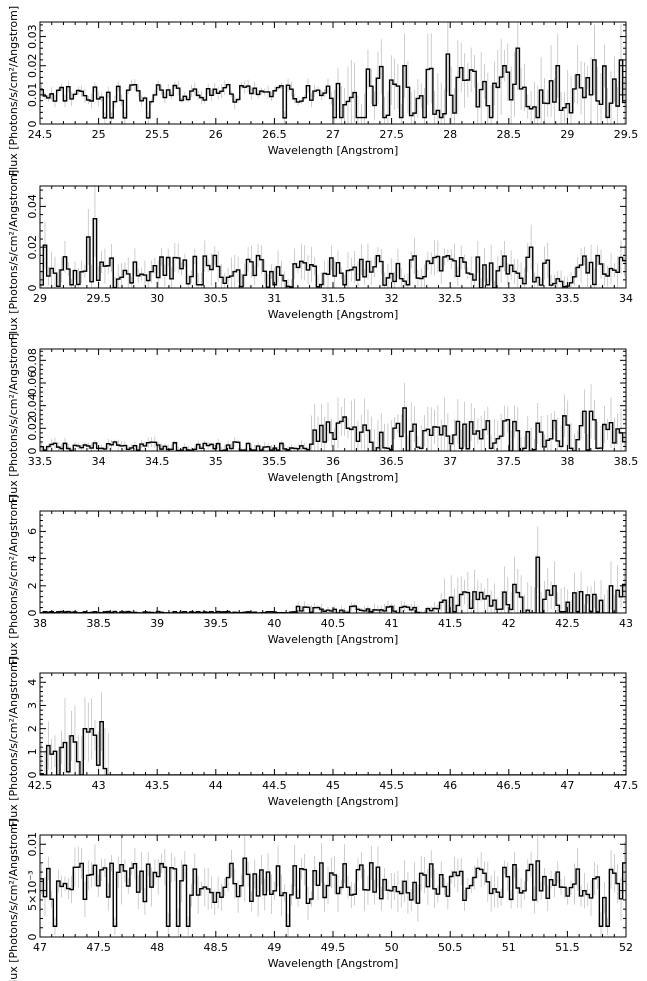 Image resolution: width=647 pixels, height=981 pixels. What do you see at coordinates (157, 623) in the screenshot?
I see `x-tick-label: 39` at bounding box center [157, 623].